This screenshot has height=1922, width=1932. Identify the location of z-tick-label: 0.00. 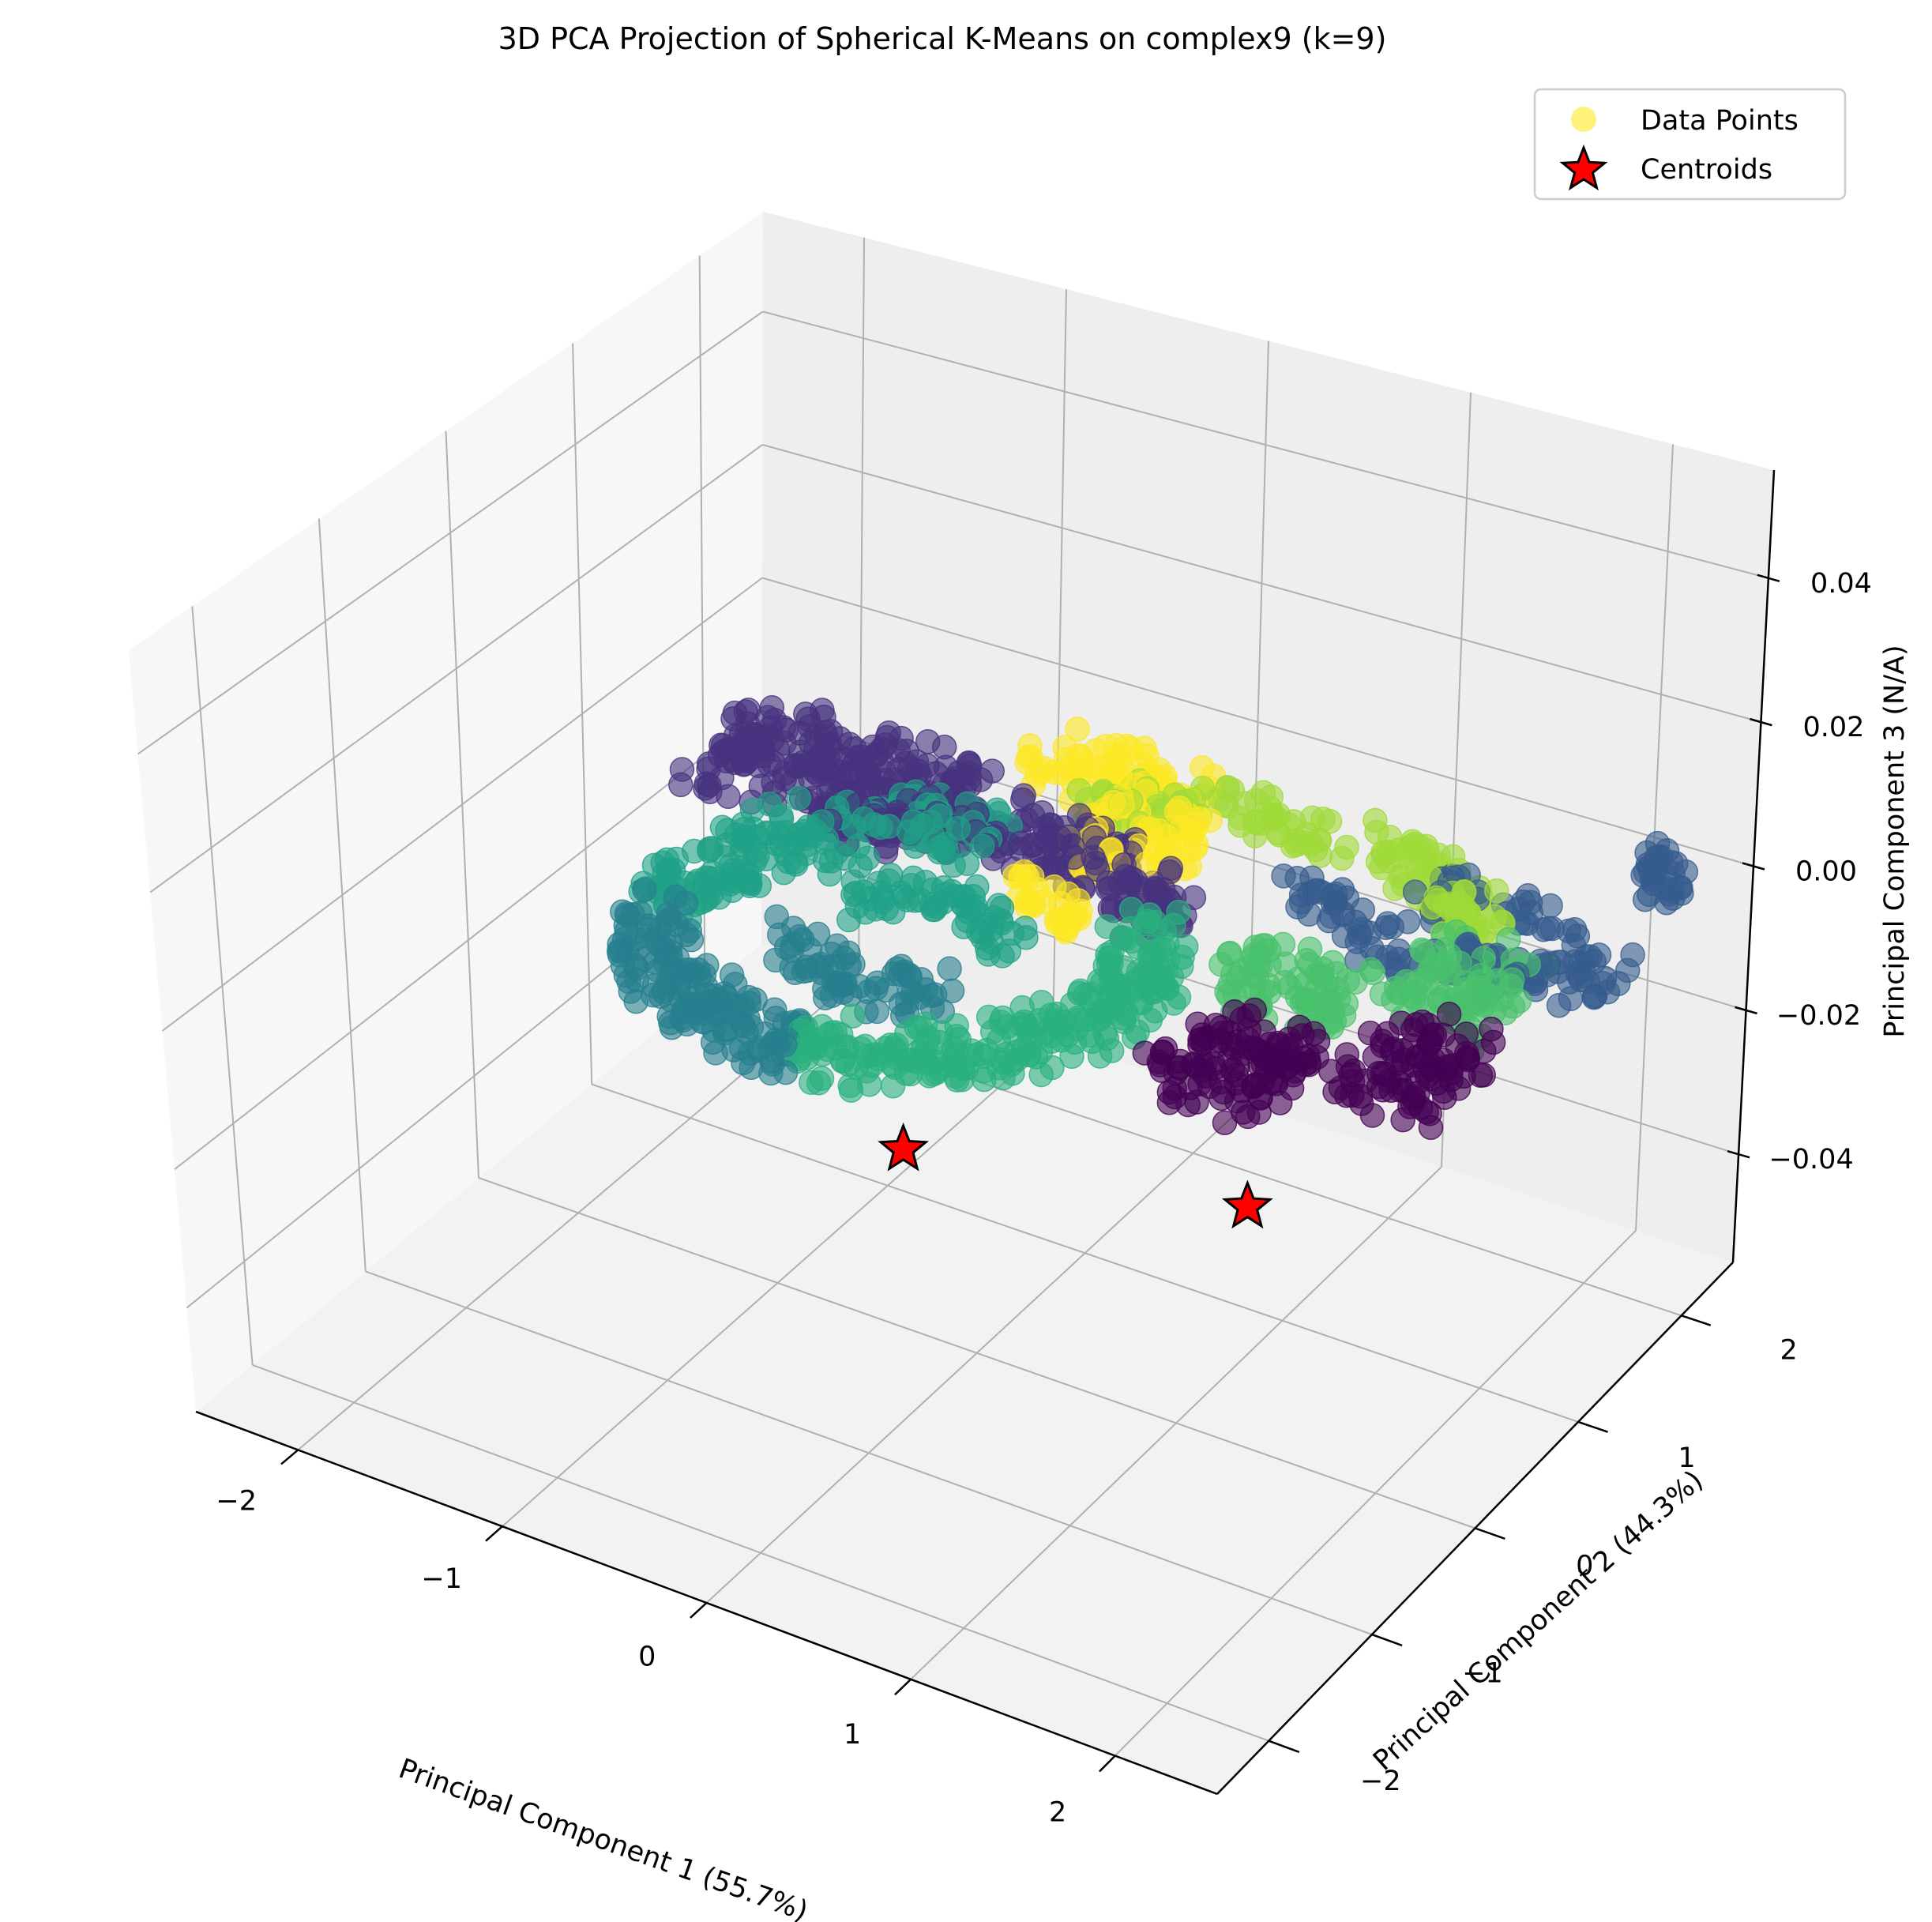
(1826, 872).